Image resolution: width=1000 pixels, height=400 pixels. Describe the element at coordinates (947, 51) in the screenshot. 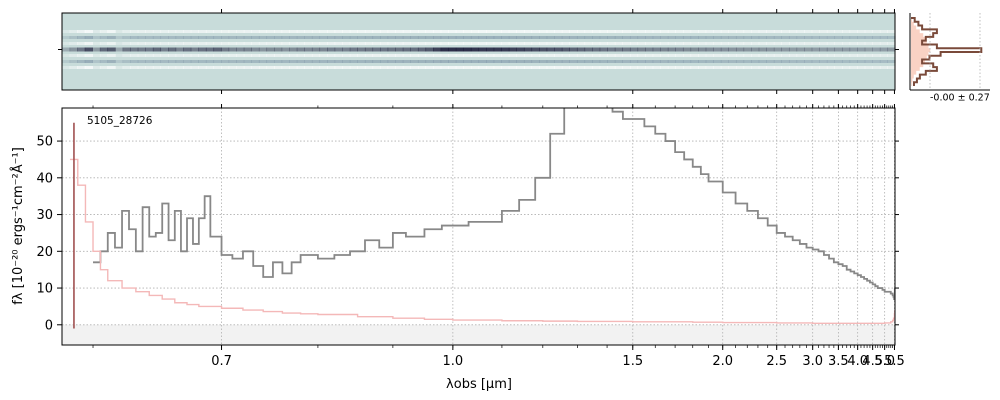

I see `histogram-bars` at that location.